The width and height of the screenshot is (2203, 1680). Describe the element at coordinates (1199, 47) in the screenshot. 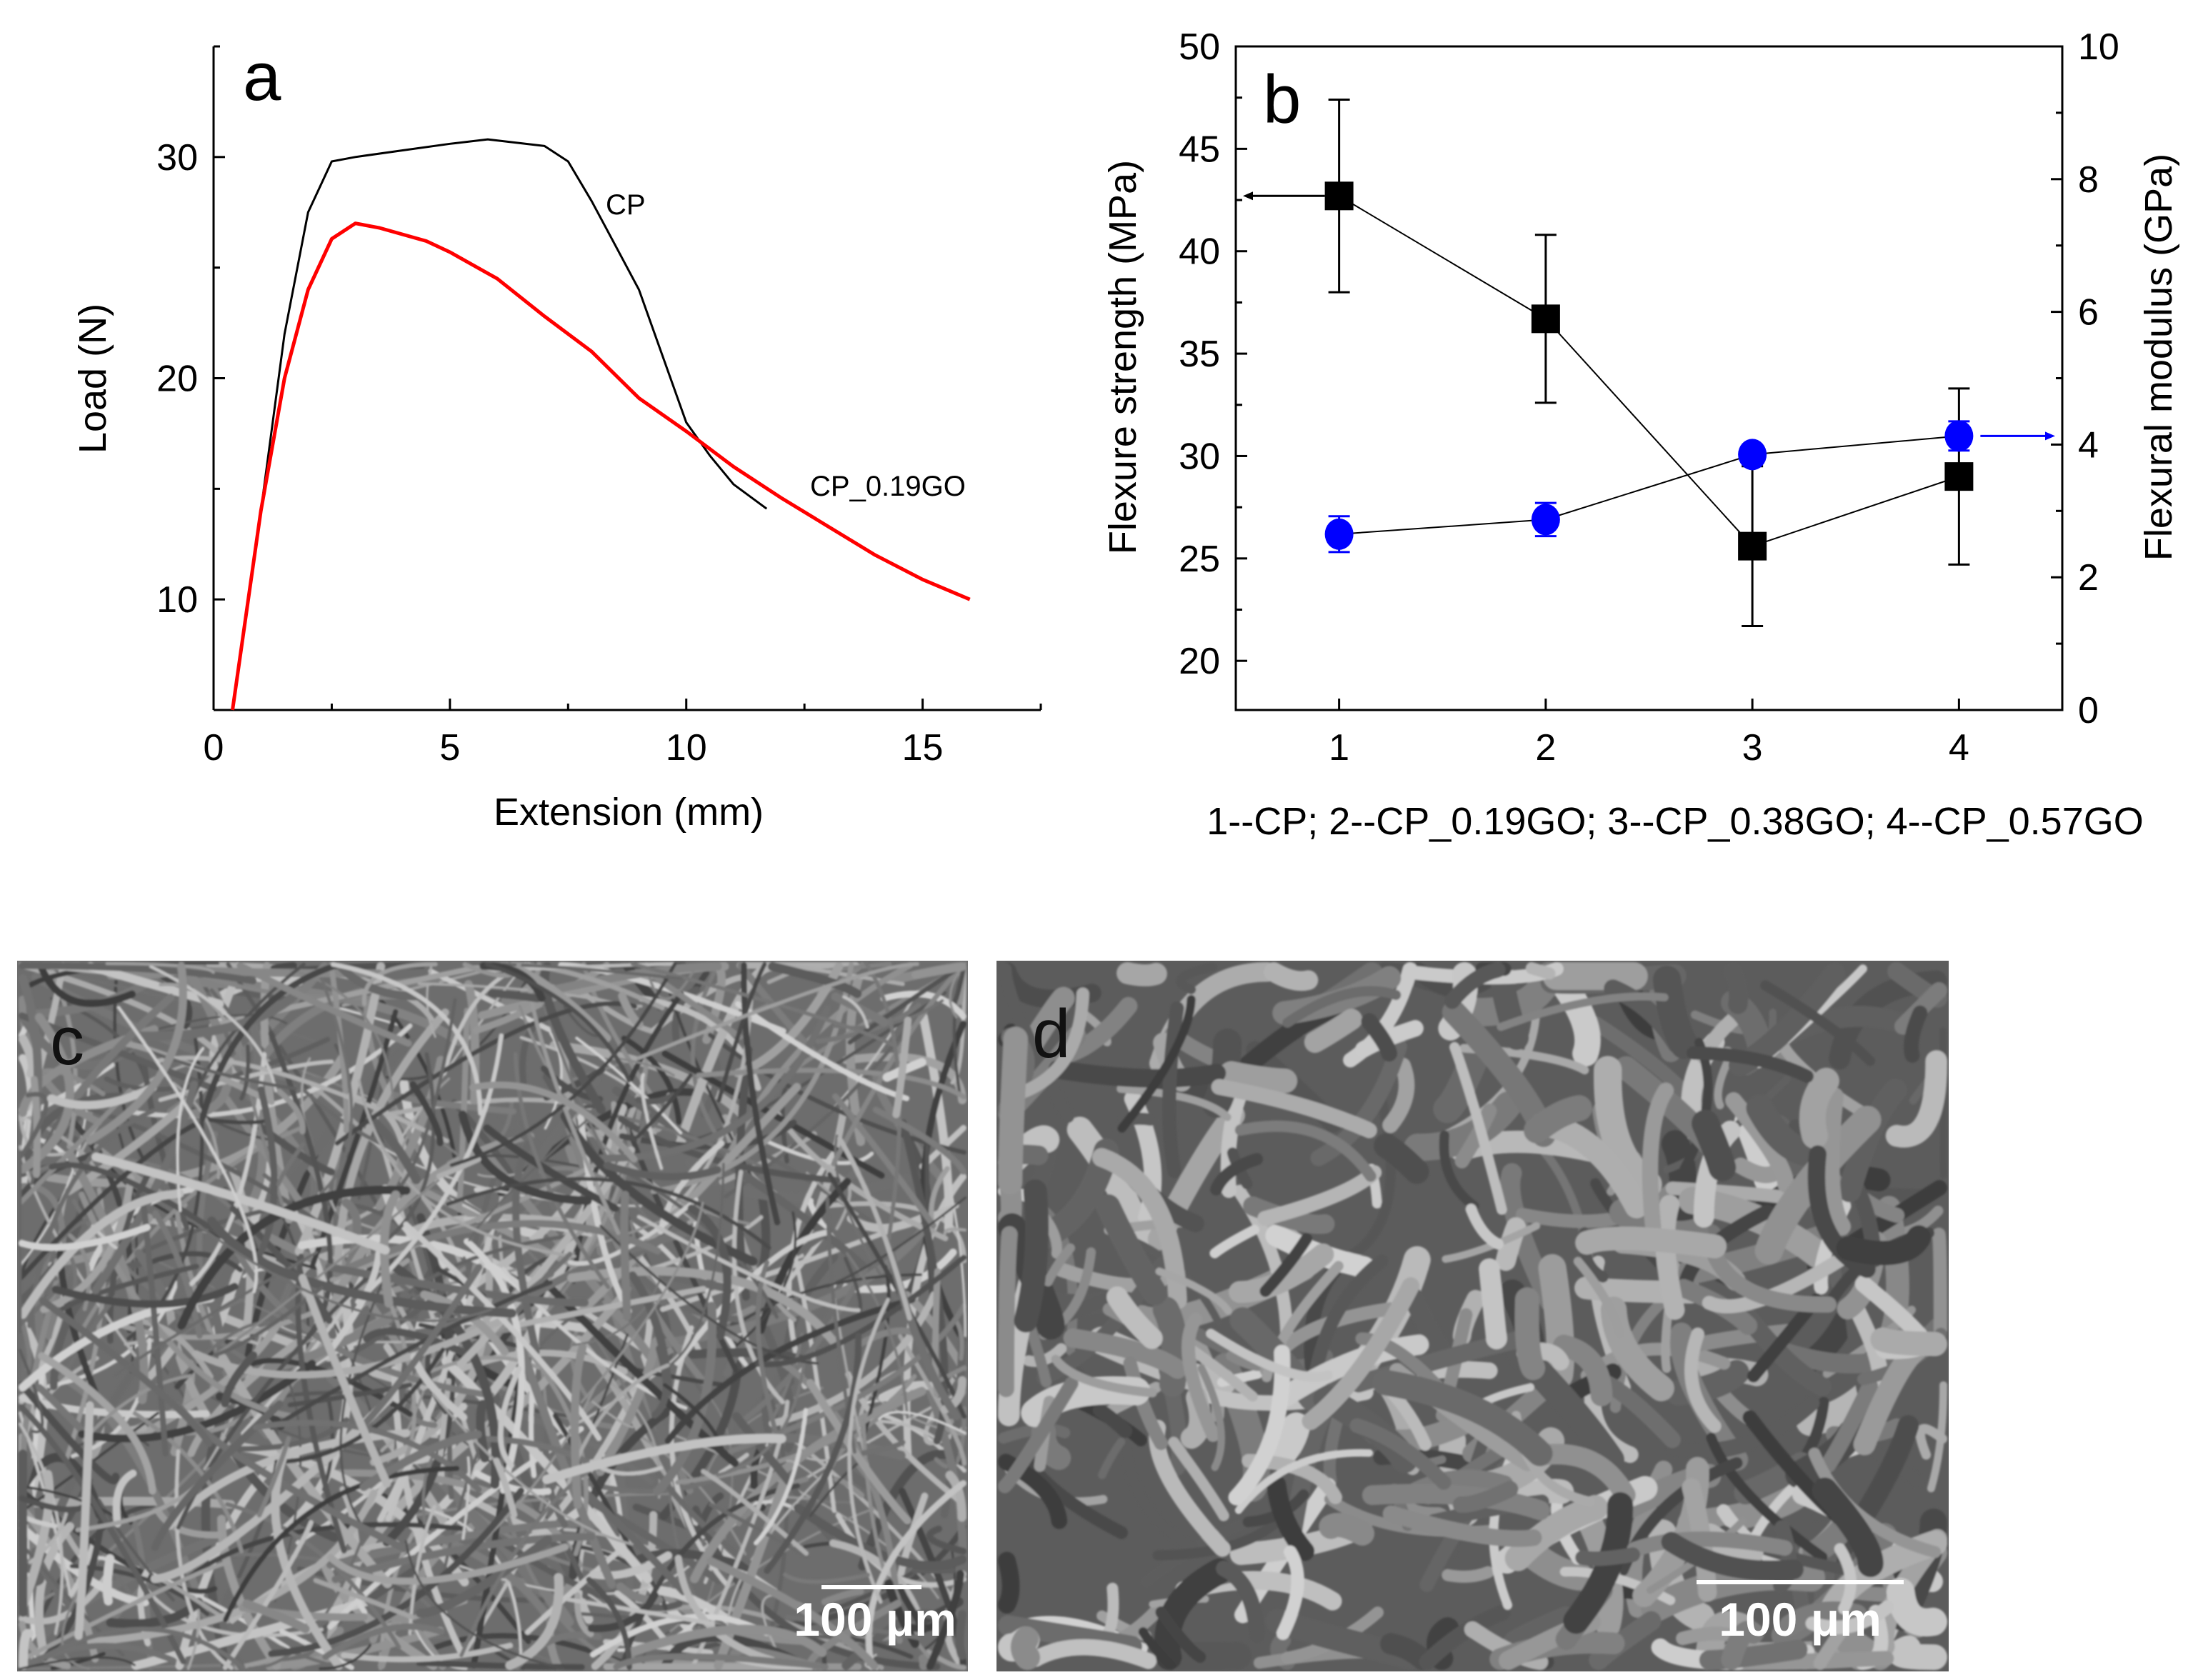

I see `y-left-tick-label-b: 50` at that location.